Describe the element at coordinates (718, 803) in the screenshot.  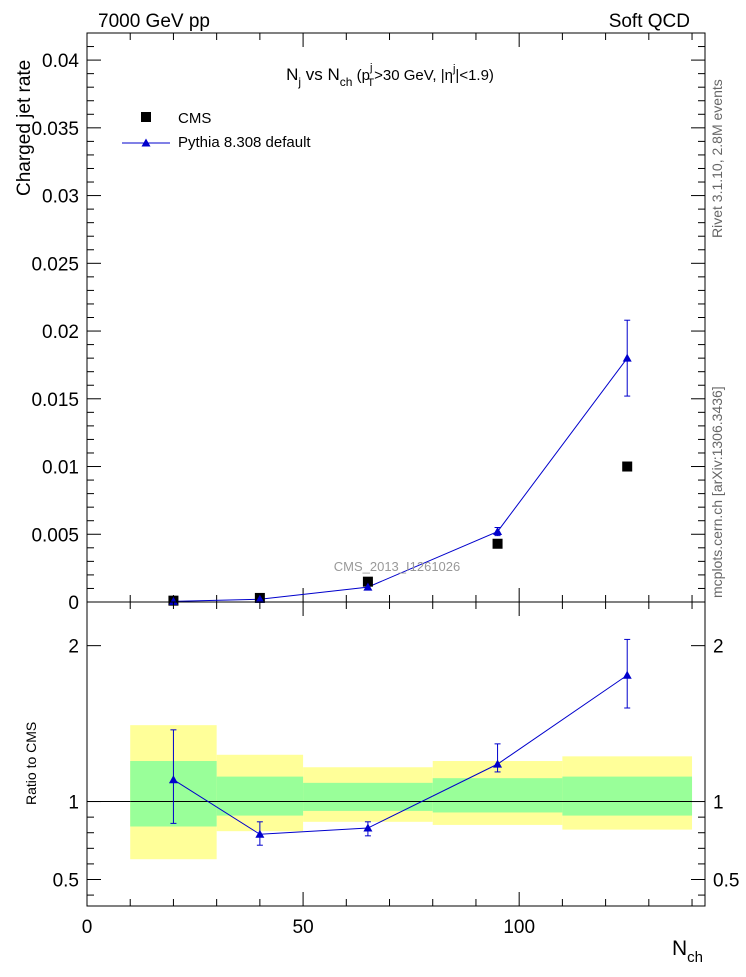
I see `ratio-y-tick-label-right: 1` at that location.